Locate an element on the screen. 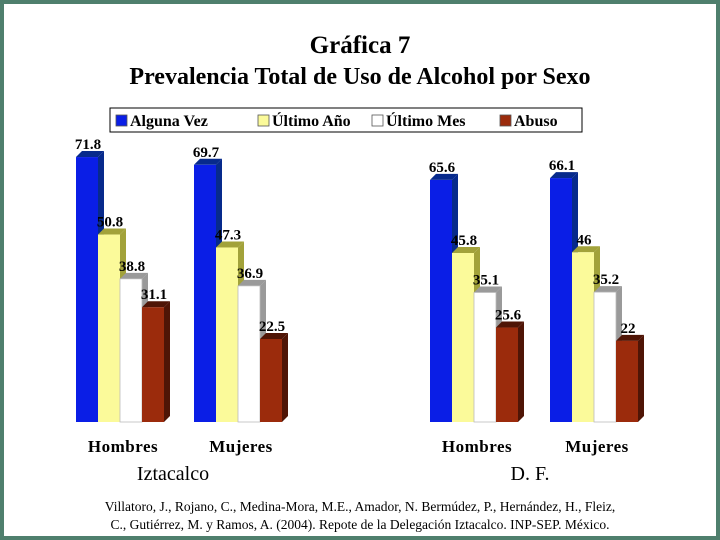 Image resolution: width=720 pixels, height=540 pixels. legend-label-alguna-vez: Alguna Vez is located at coordinates (169, 121).